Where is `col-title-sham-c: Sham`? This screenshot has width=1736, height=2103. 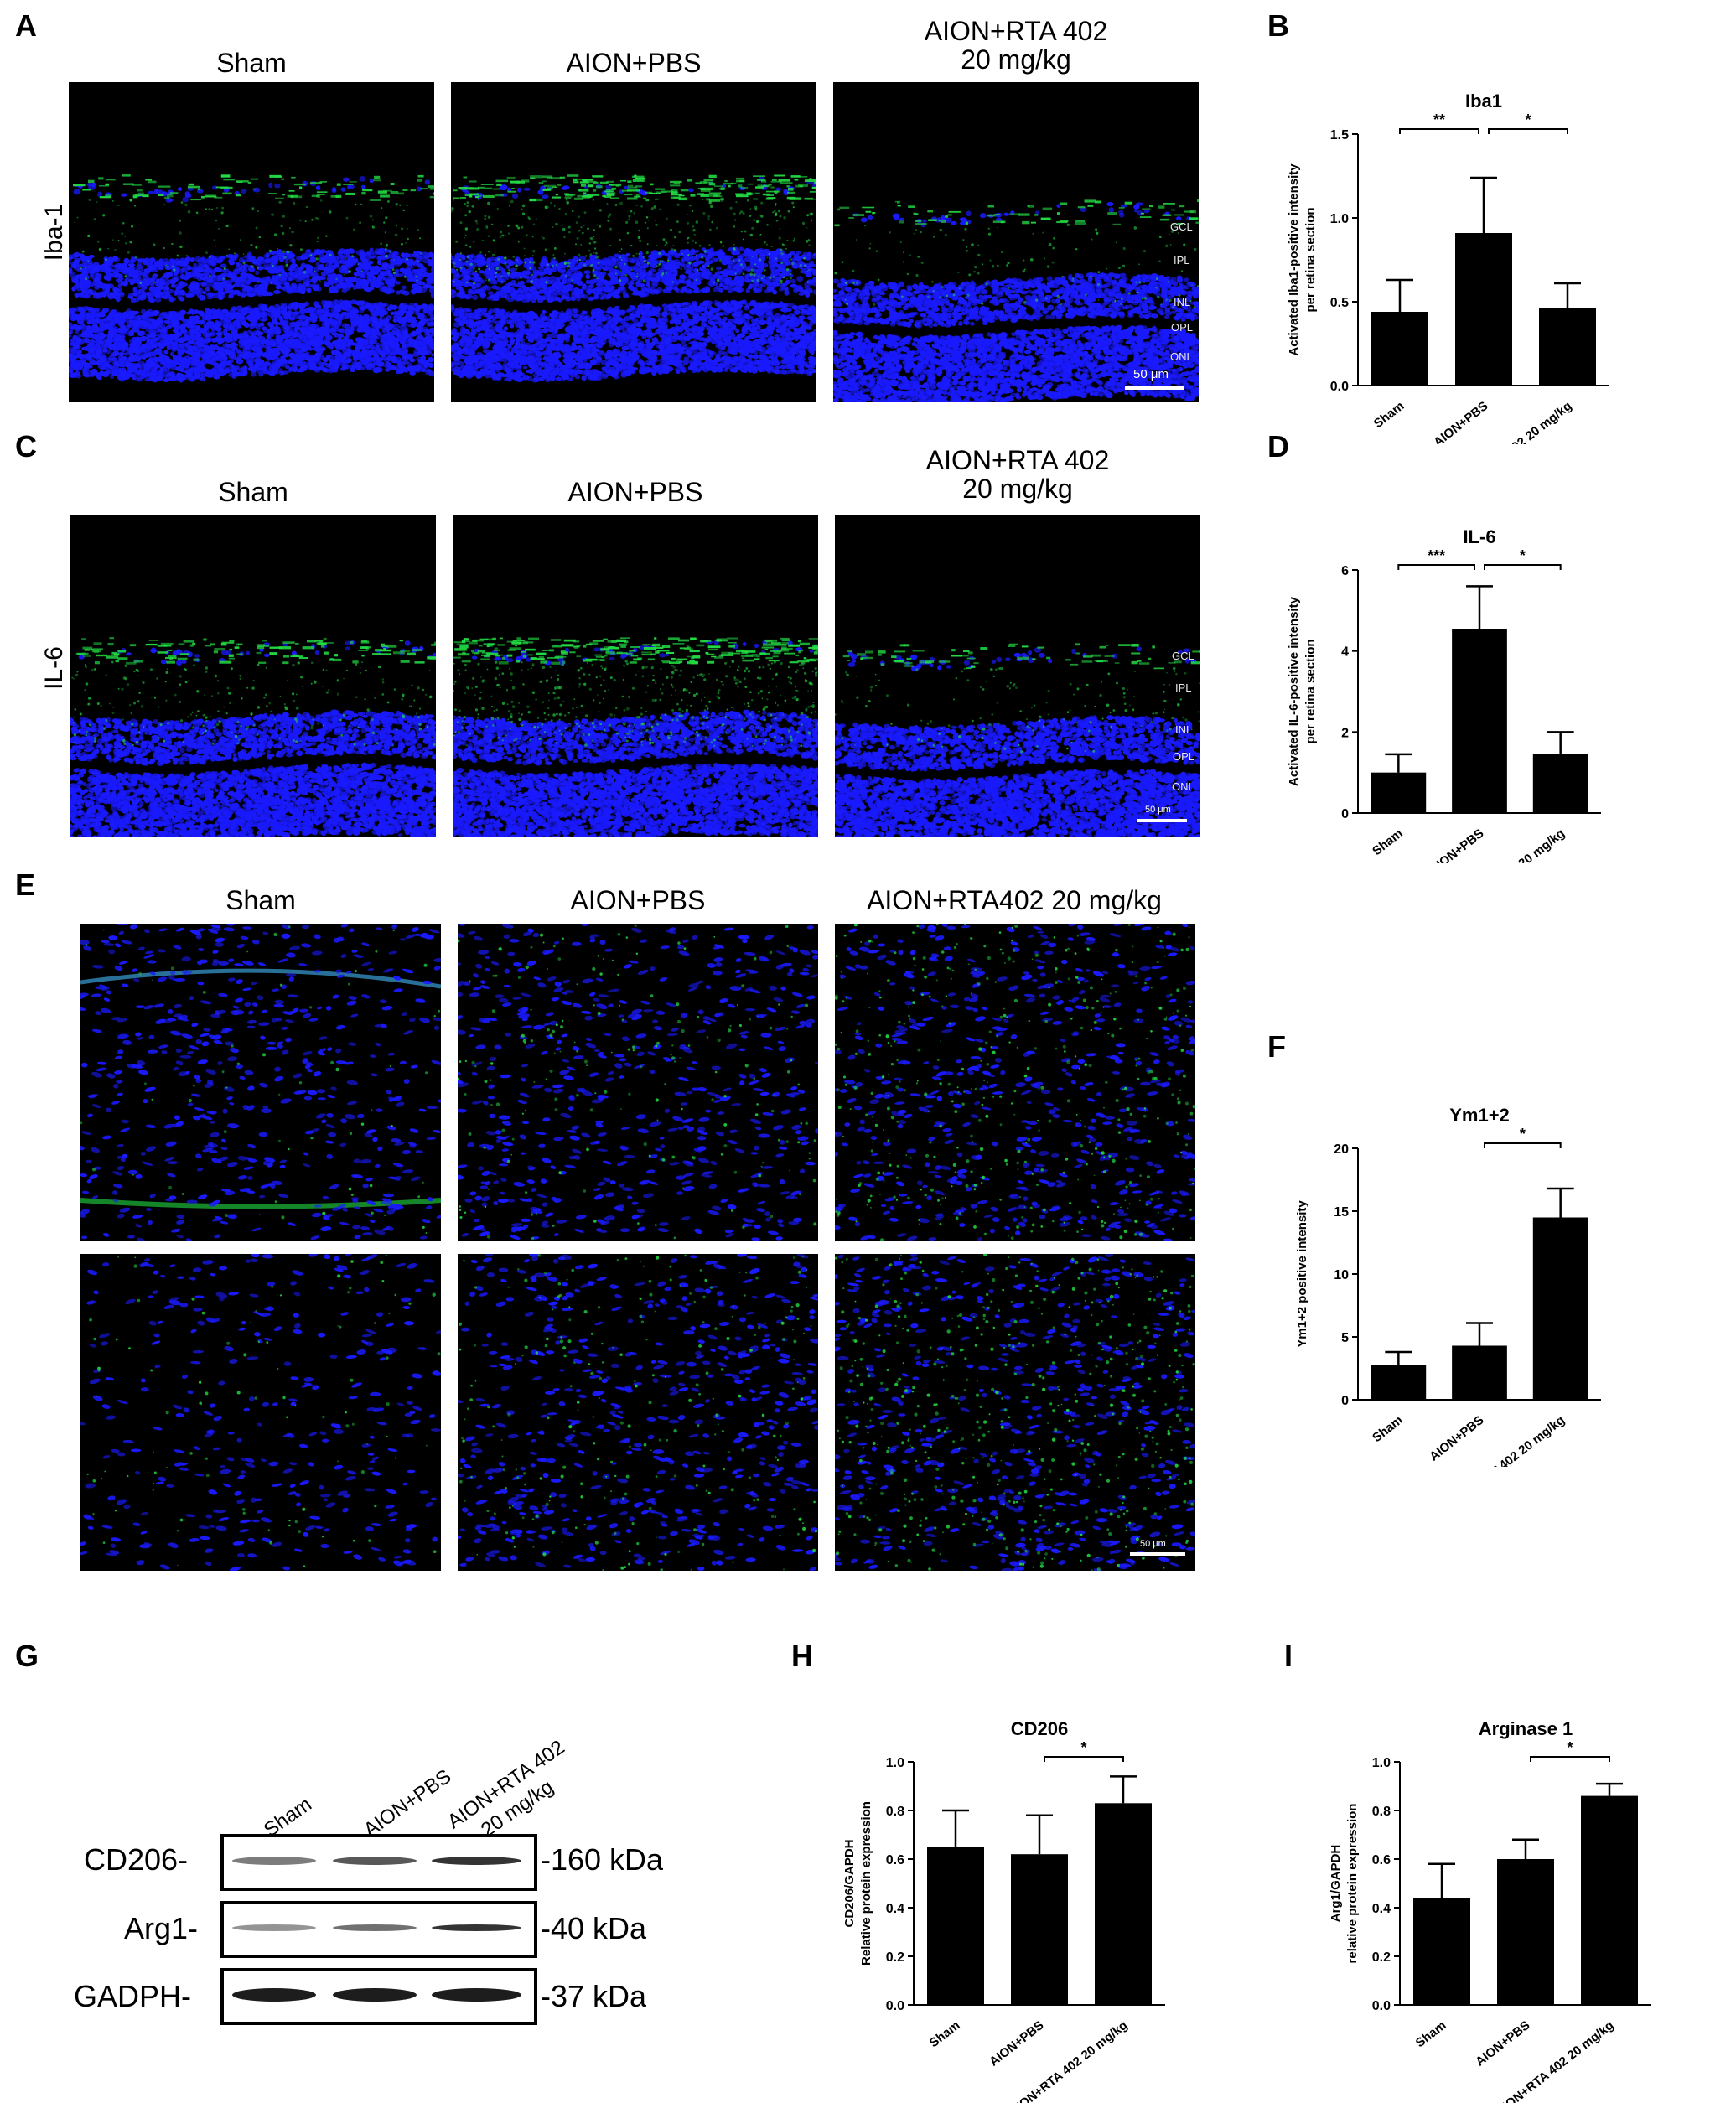
col-title-sham-c: Sham is located at coordinates (253, 492).